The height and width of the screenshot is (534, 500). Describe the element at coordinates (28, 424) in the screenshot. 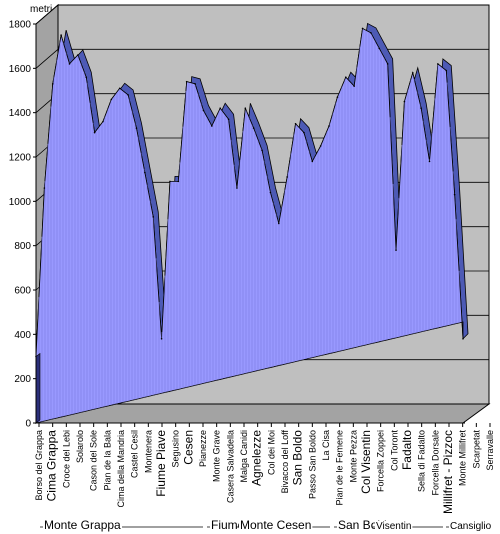

I see `y-tick-label: 0` at that location.